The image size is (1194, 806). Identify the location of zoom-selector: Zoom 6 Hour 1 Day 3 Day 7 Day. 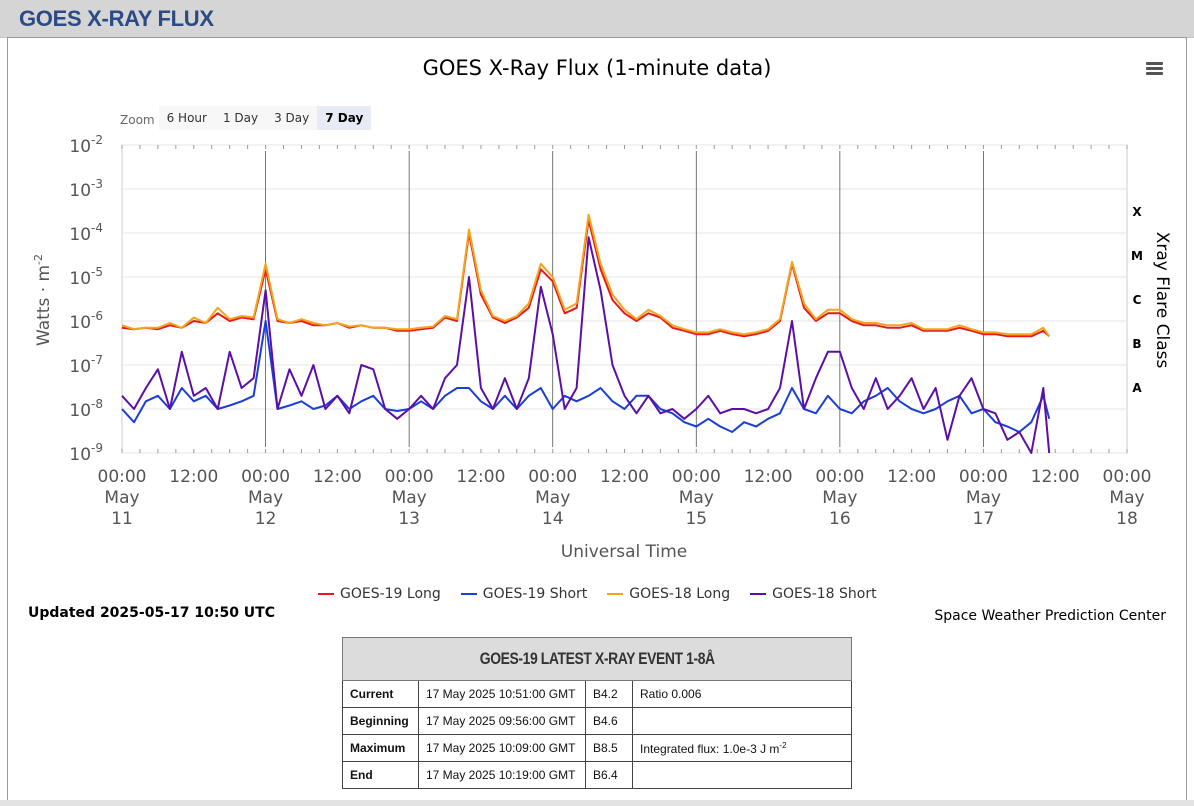
(246, 118).